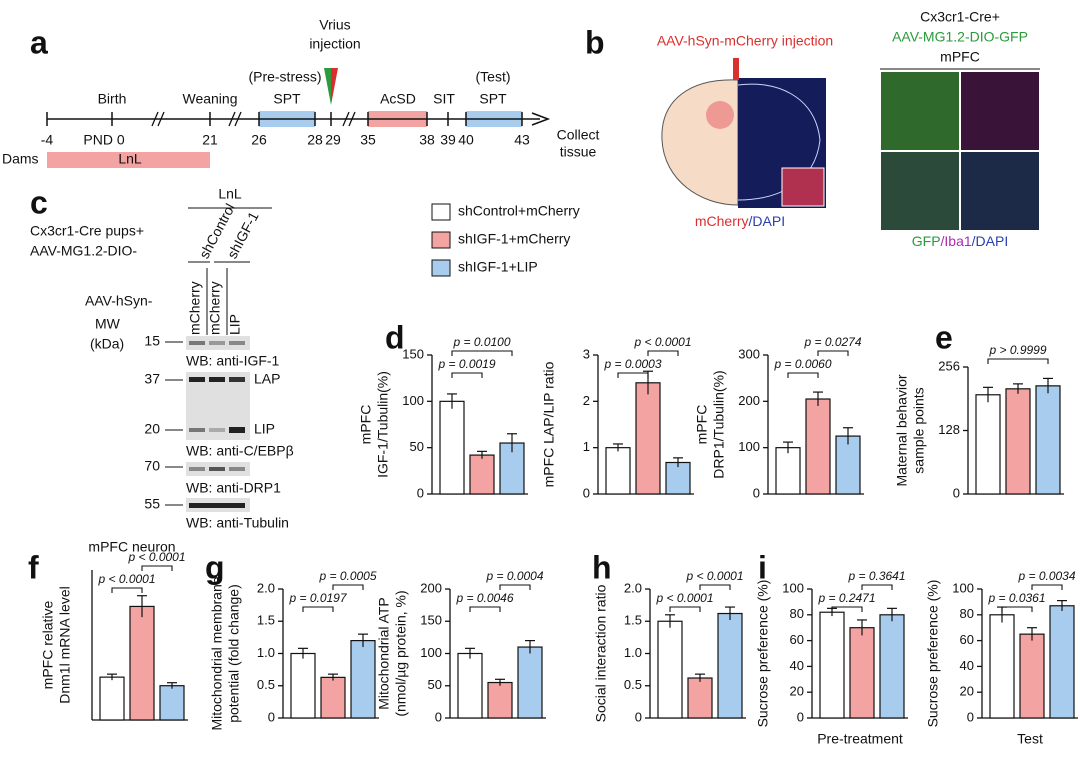 The image size is (1080, 775). I want to click on injection-title: AAV-hSyn-mCherry injection, so click(745, 41).